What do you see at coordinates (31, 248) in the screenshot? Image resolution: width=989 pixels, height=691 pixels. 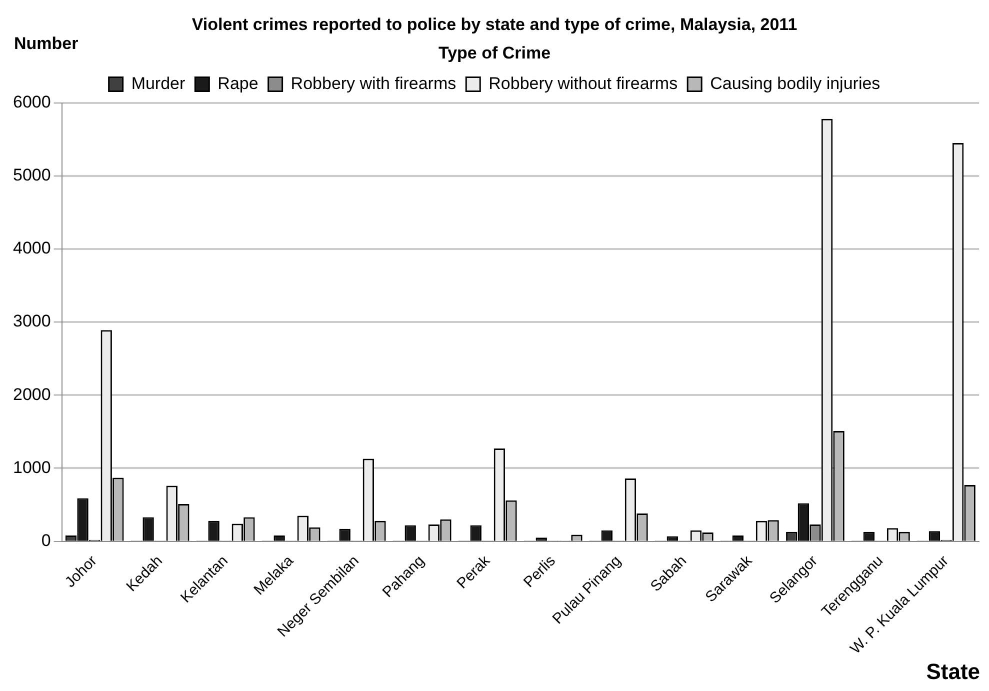 I see `y-tick-label: 4000` at bounding box center [31, 248].